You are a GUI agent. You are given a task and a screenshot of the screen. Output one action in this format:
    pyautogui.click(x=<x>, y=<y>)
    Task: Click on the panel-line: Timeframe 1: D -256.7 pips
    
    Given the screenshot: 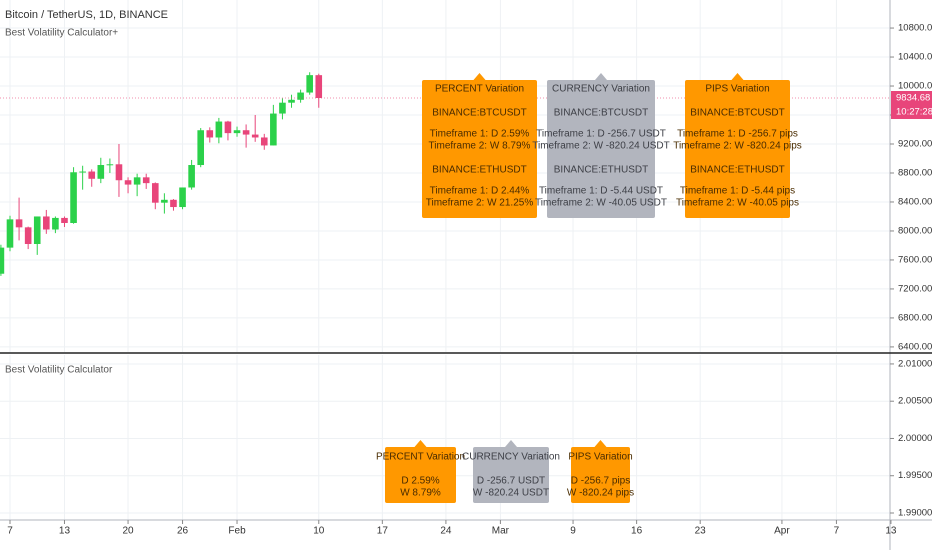 What is the action you would take?
    pyautogui.click(x=737, y=134)
    